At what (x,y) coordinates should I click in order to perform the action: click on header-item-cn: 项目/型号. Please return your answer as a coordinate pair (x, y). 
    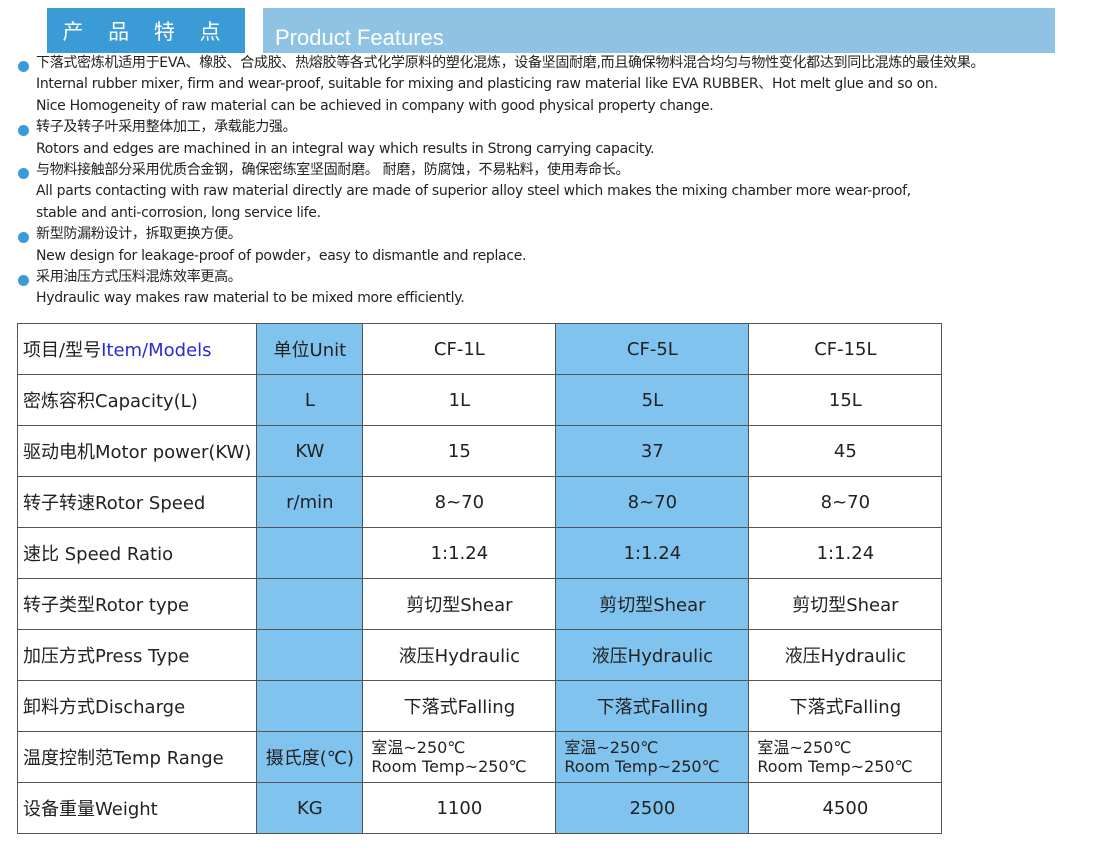
    Looking at the image, I should click on (62, 350).